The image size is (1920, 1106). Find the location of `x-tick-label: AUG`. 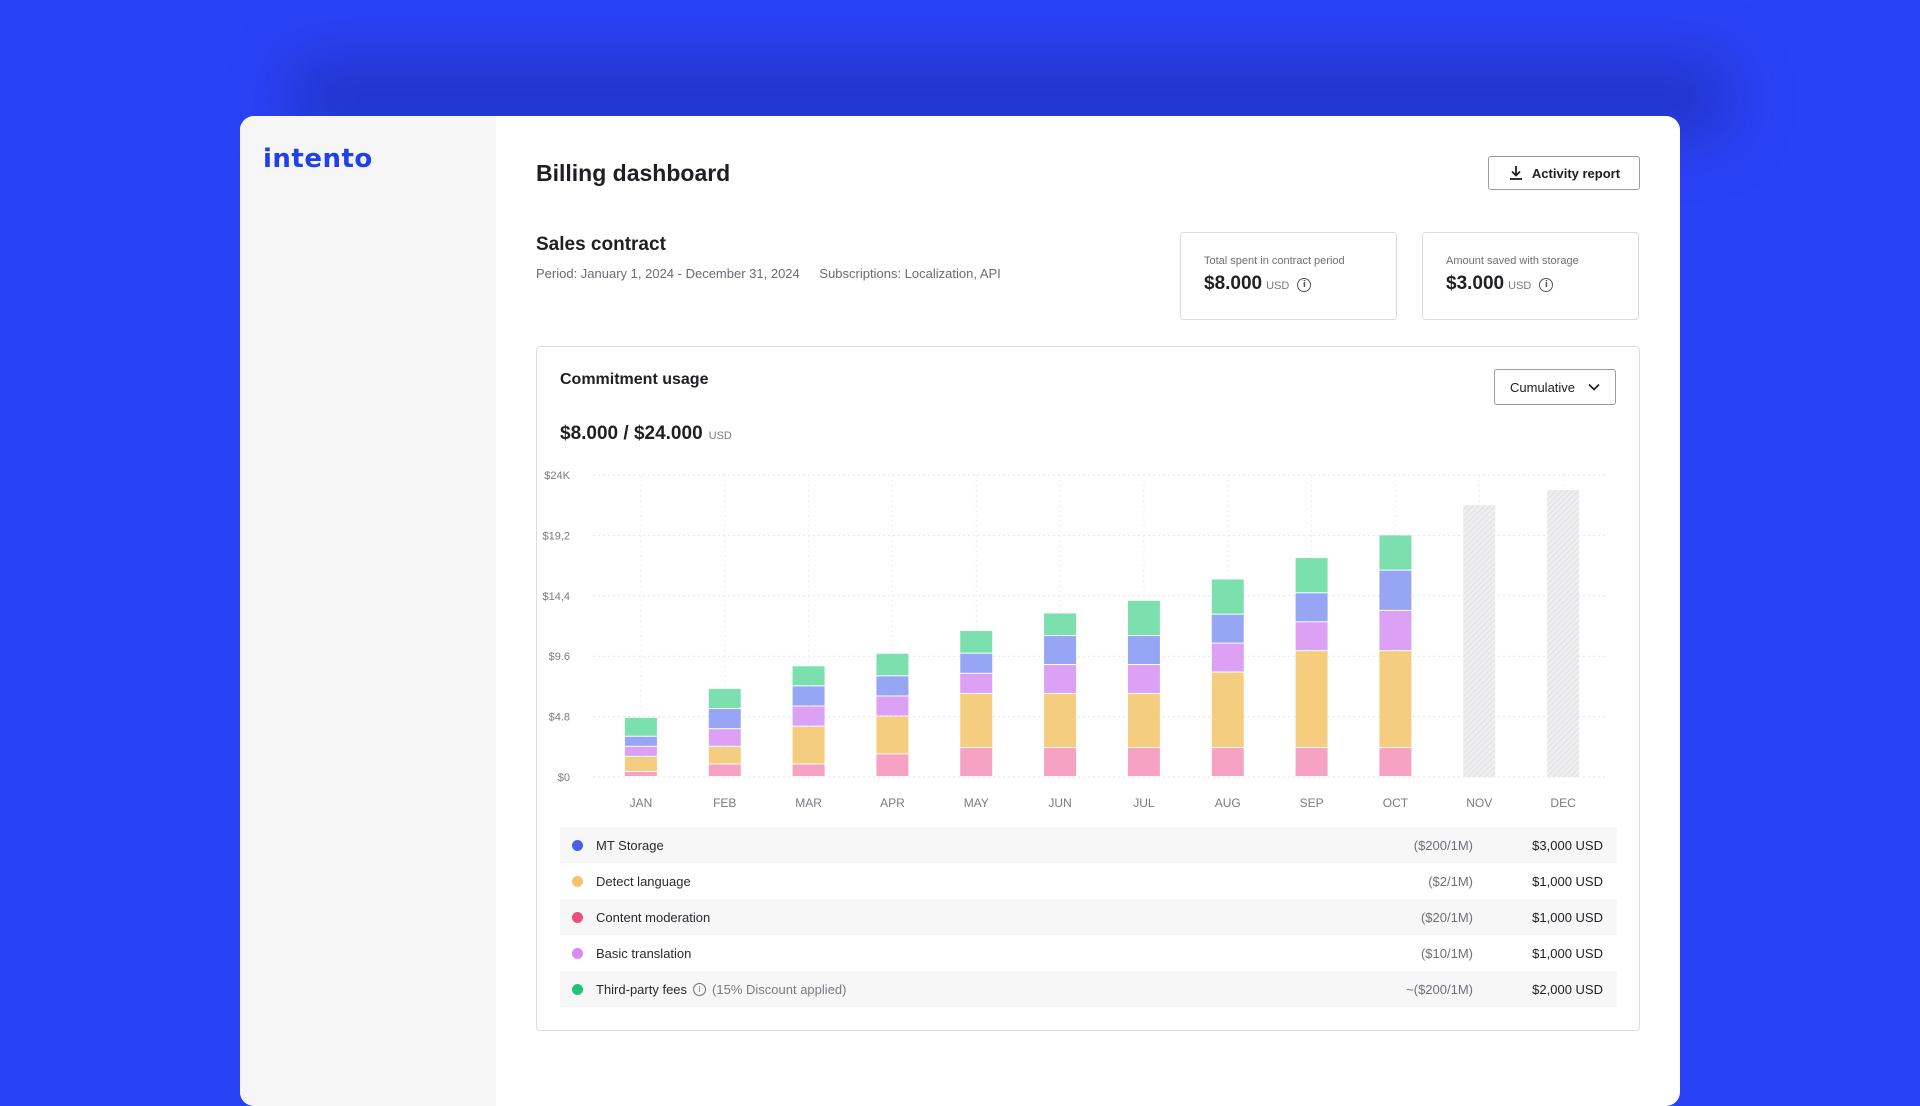

x-tick-label: AUG is located at coordinates (1228, 803).